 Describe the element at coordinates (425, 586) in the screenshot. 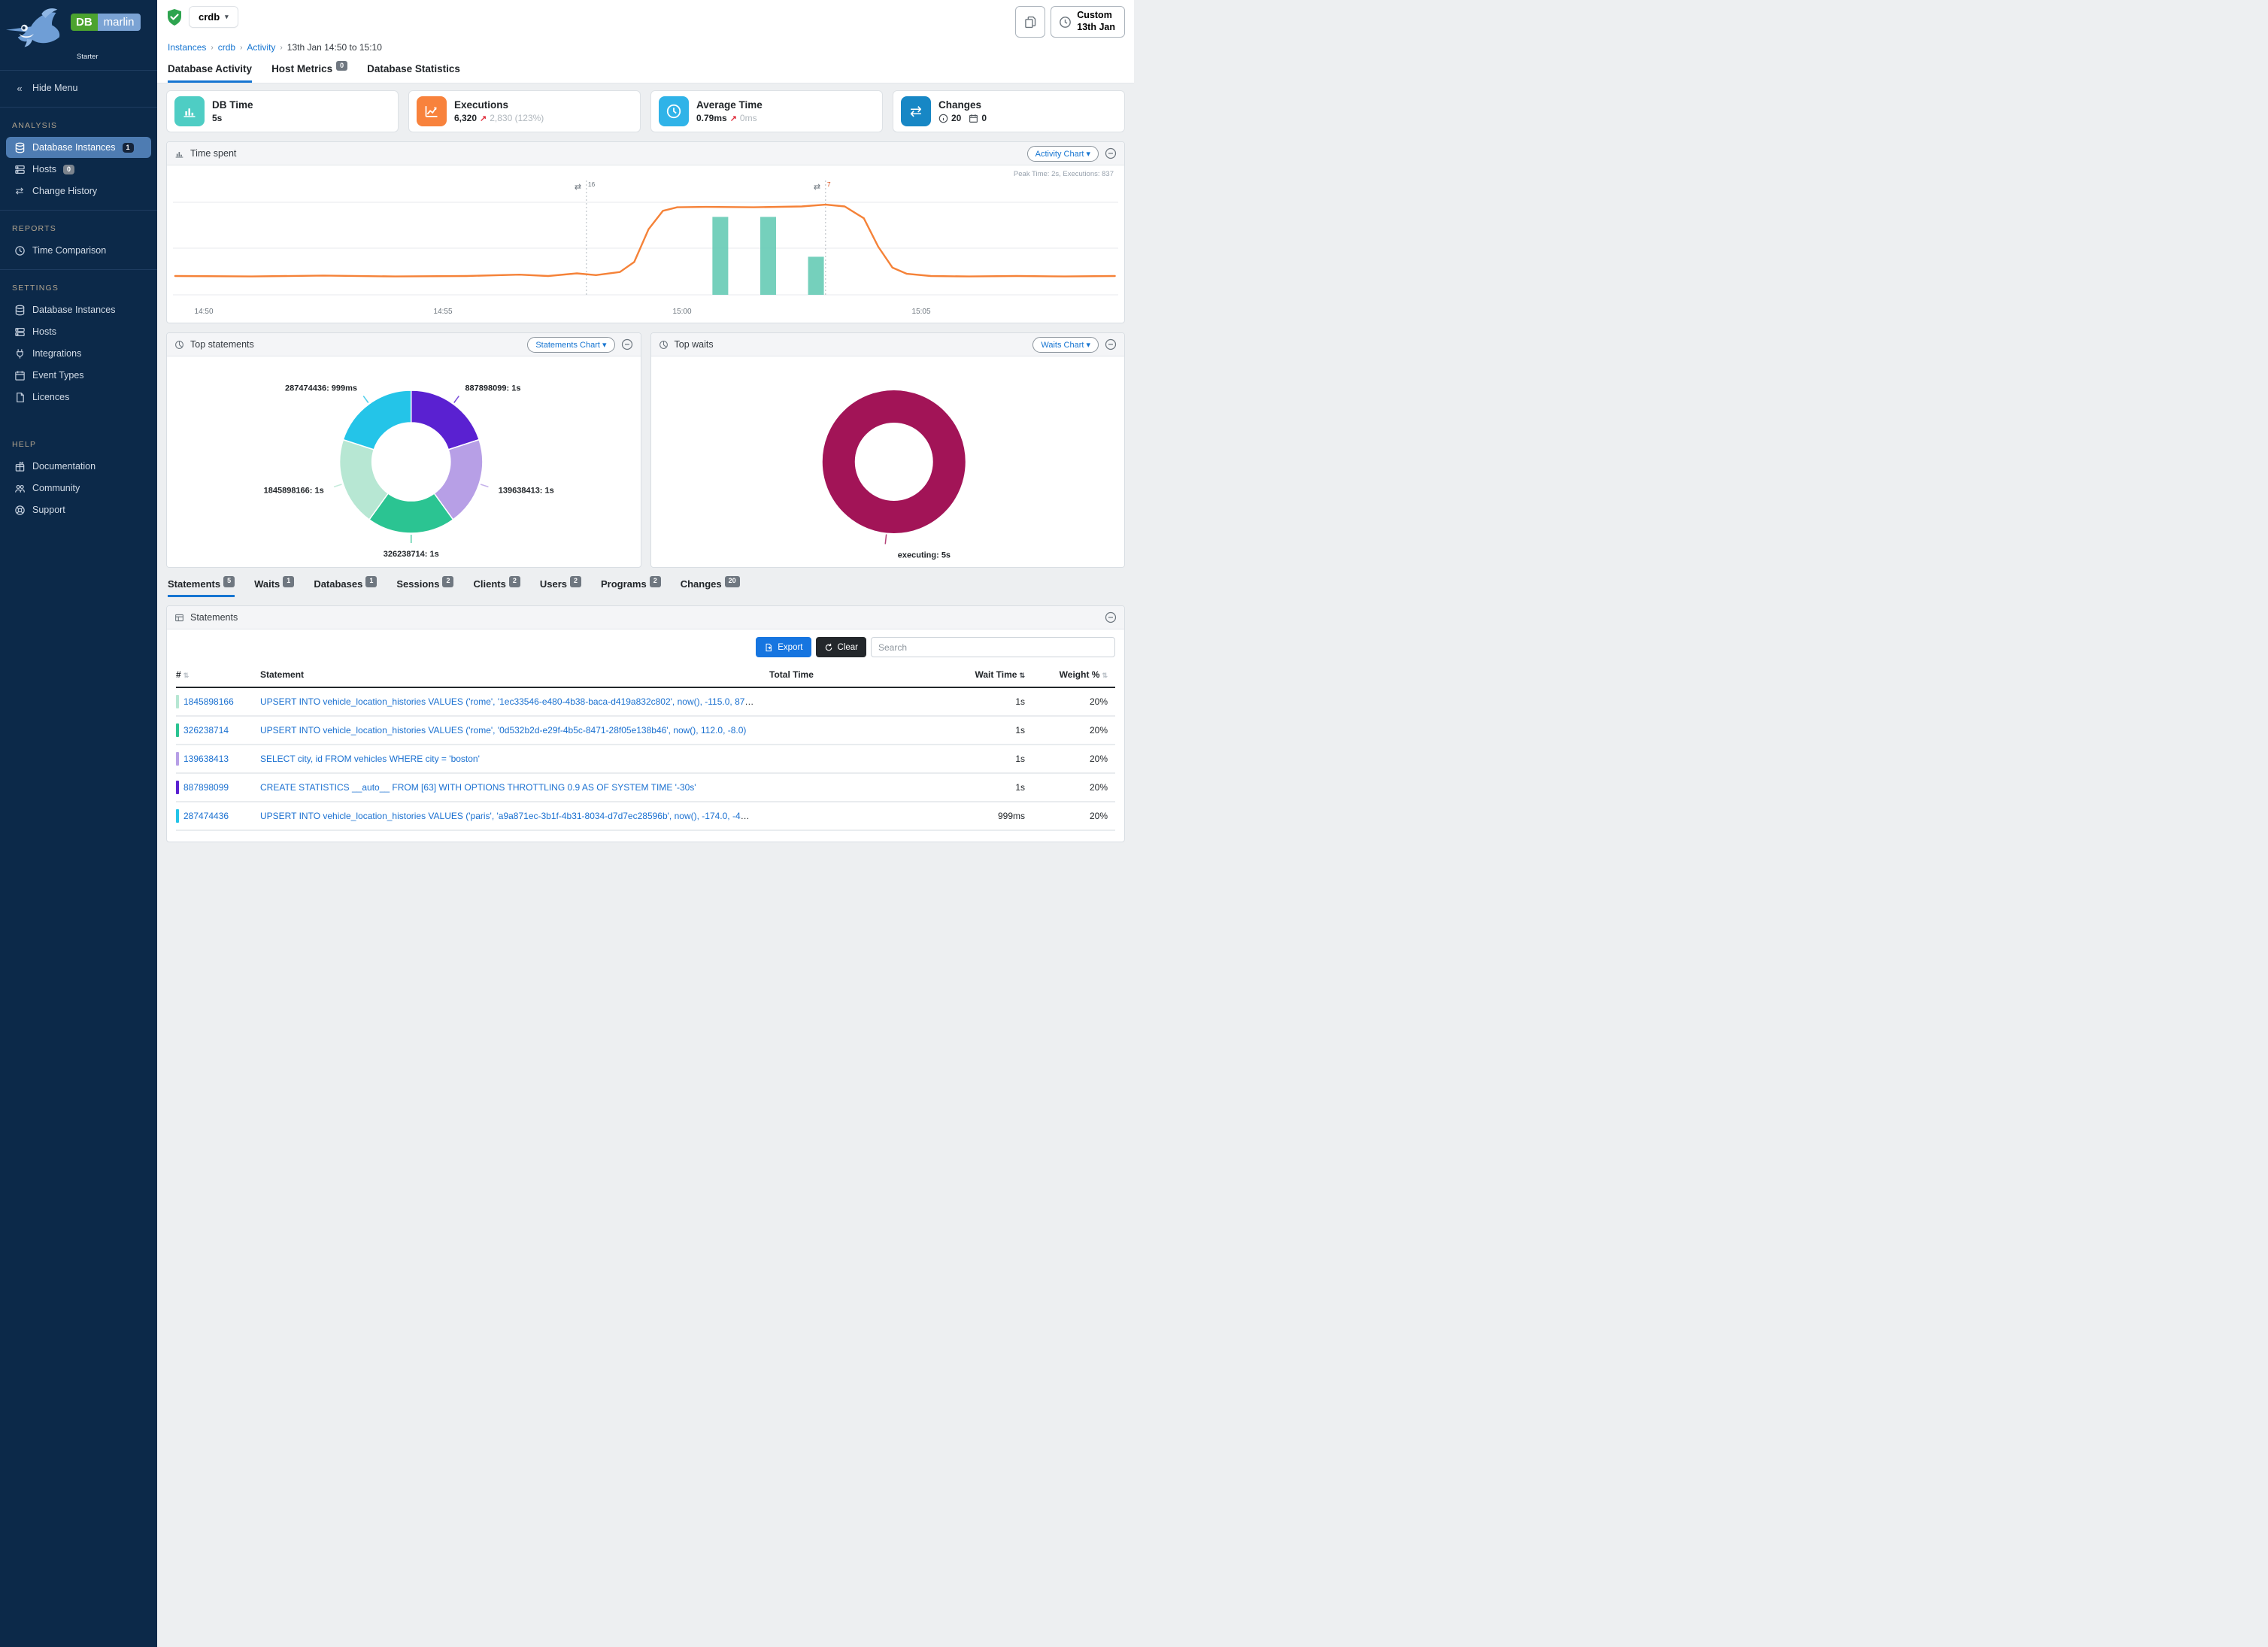

I see `tab-sessions: Sessions 2` at that location.